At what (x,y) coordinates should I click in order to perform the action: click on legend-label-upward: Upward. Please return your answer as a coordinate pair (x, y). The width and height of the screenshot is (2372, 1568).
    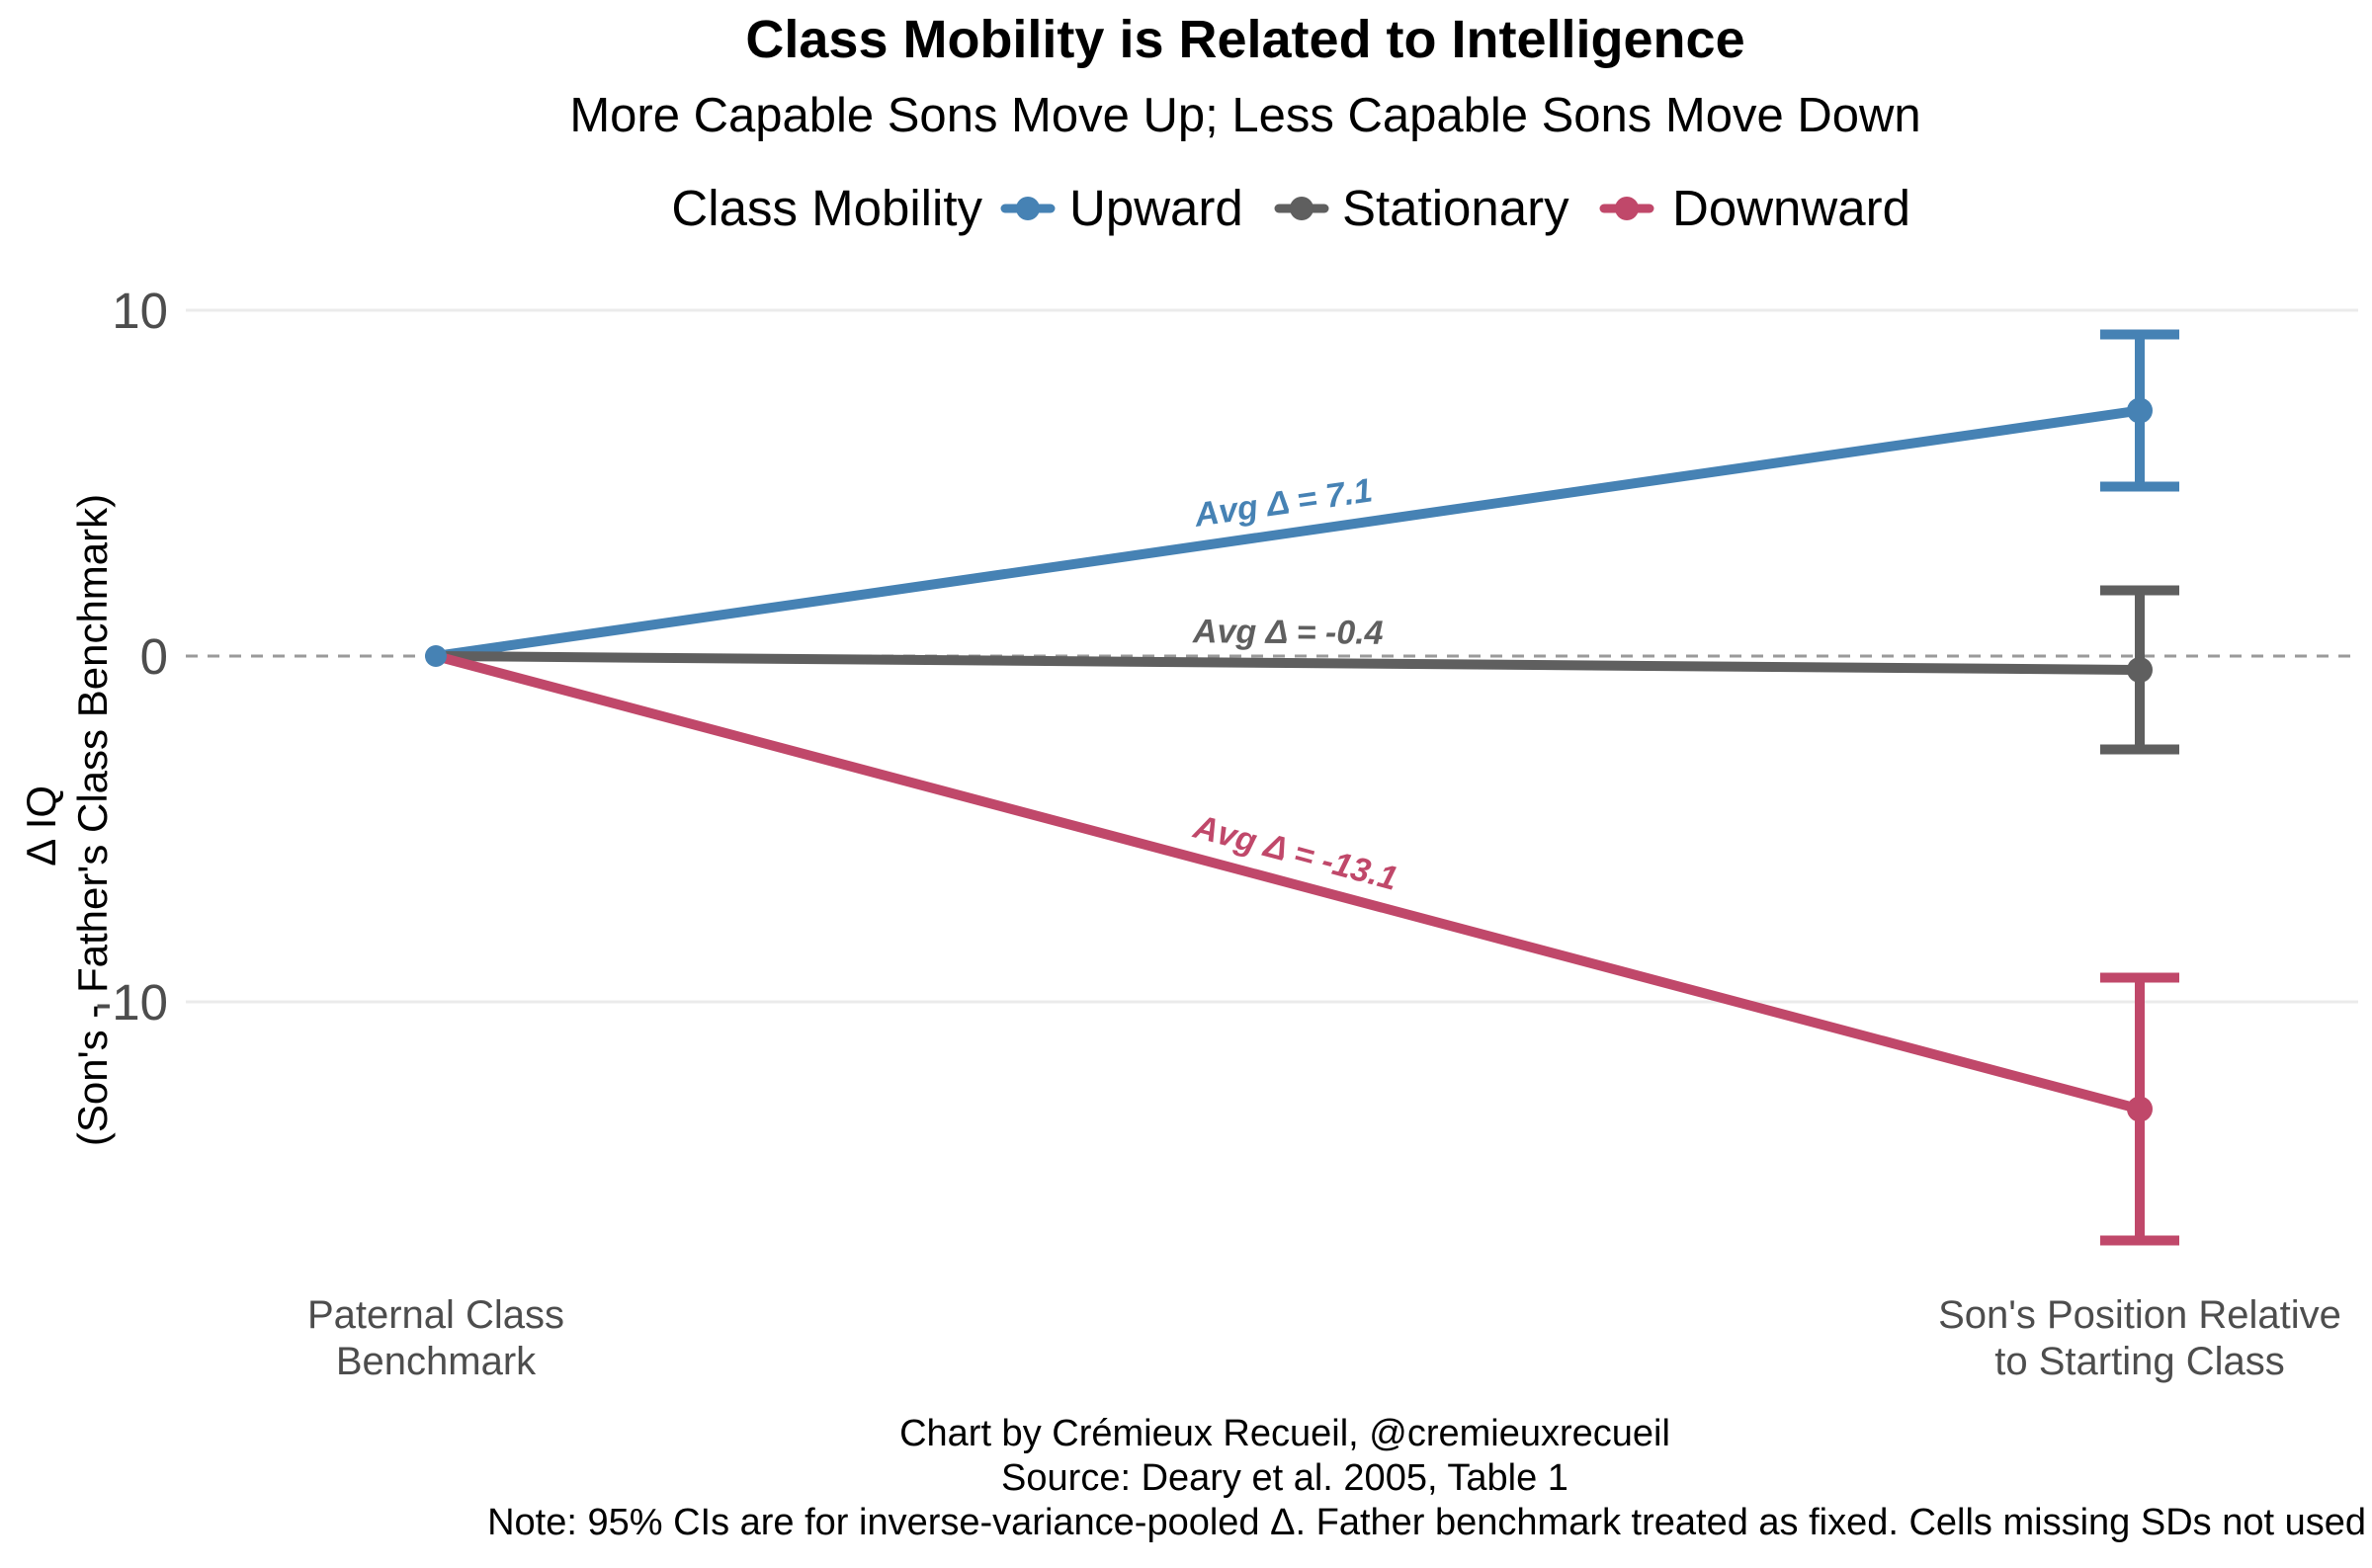
    Looking at the image, I should click on (1156, 208).